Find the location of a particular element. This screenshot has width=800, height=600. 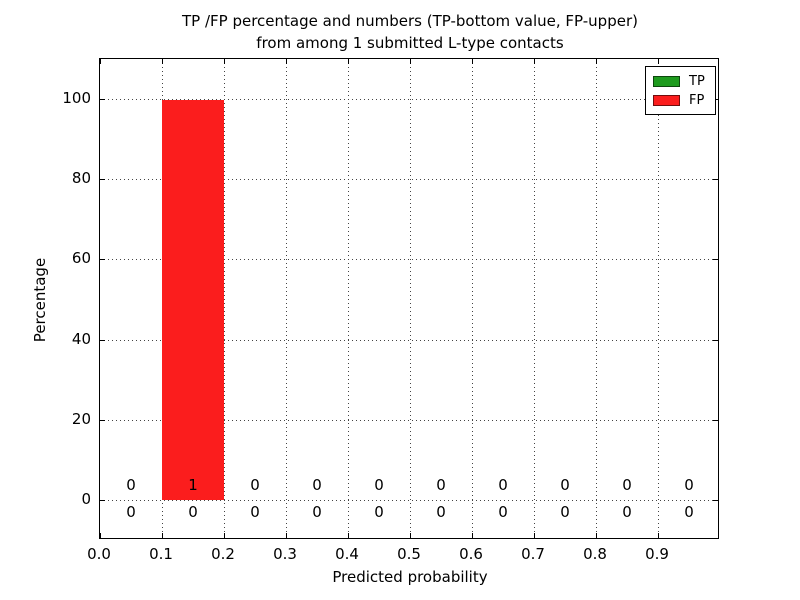

y-tick-label: 0 is located at coordinates (86, 498).